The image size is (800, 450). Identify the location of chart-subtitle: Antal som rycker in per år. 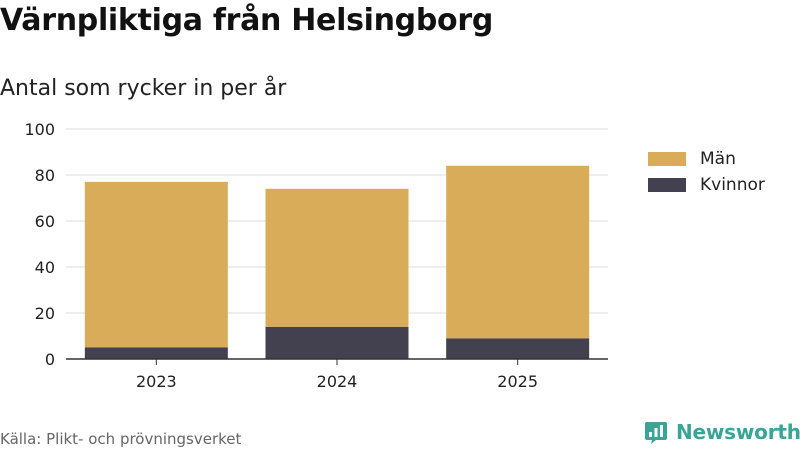
(143, 88).